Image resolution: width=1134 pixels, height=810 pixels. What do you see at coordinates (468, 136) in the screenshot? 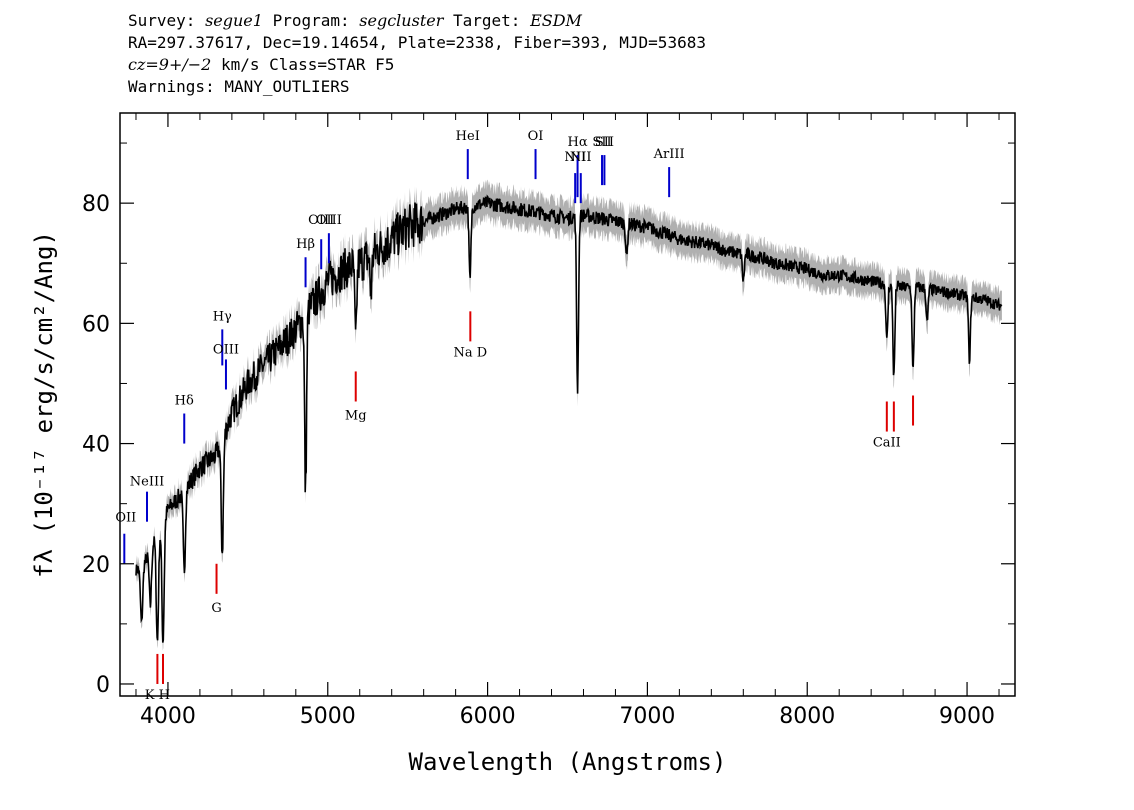
I see `emission-line-label: HeI` at bounding box center [468, 136].